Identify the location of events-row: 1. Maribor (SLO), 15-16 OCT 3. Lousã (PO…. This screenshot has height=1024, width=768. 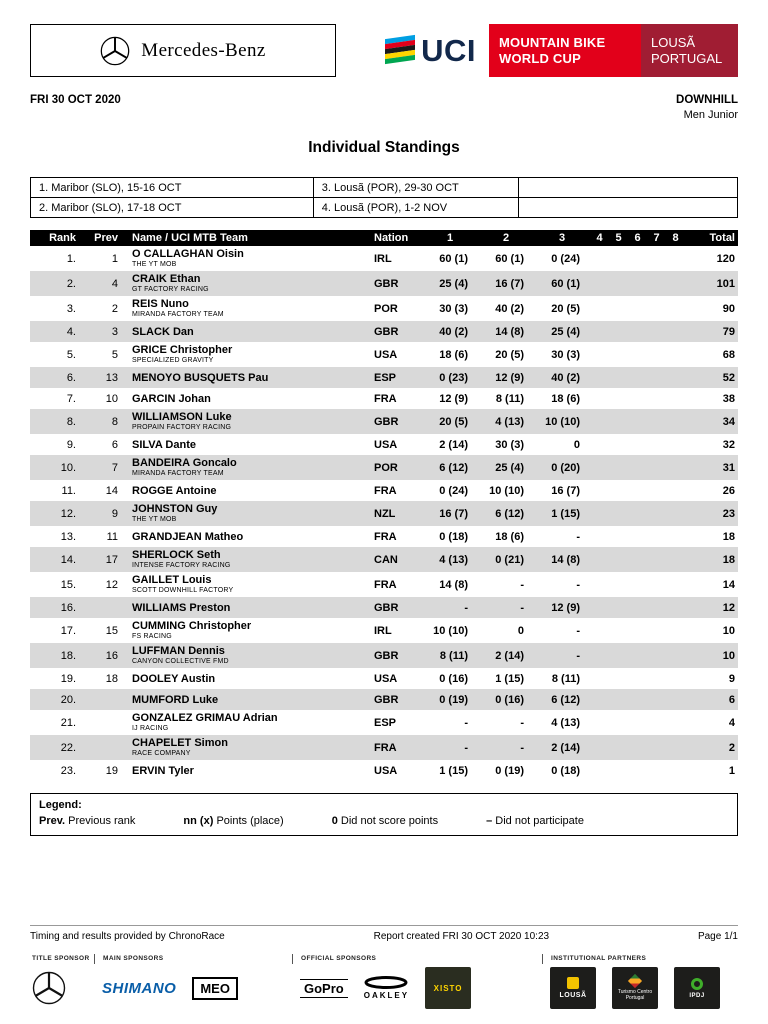
(384, 187).